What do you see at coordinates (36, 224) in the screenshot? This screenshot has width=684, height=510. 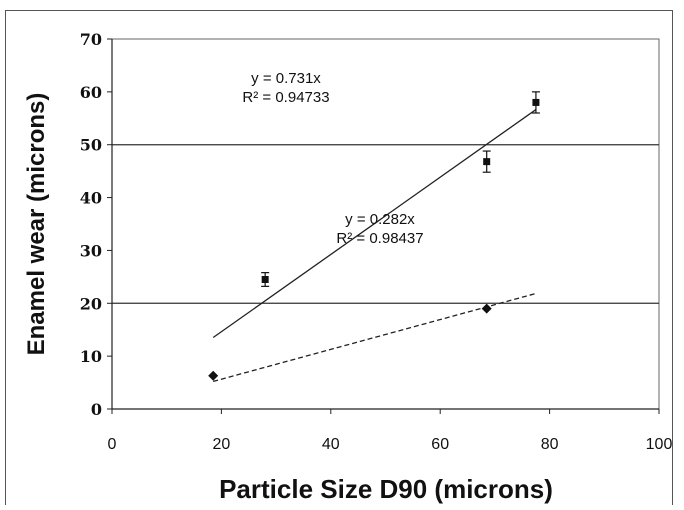 I see `y-axis-title: Enamel wear (microns)` at bounding box center [36, 224].